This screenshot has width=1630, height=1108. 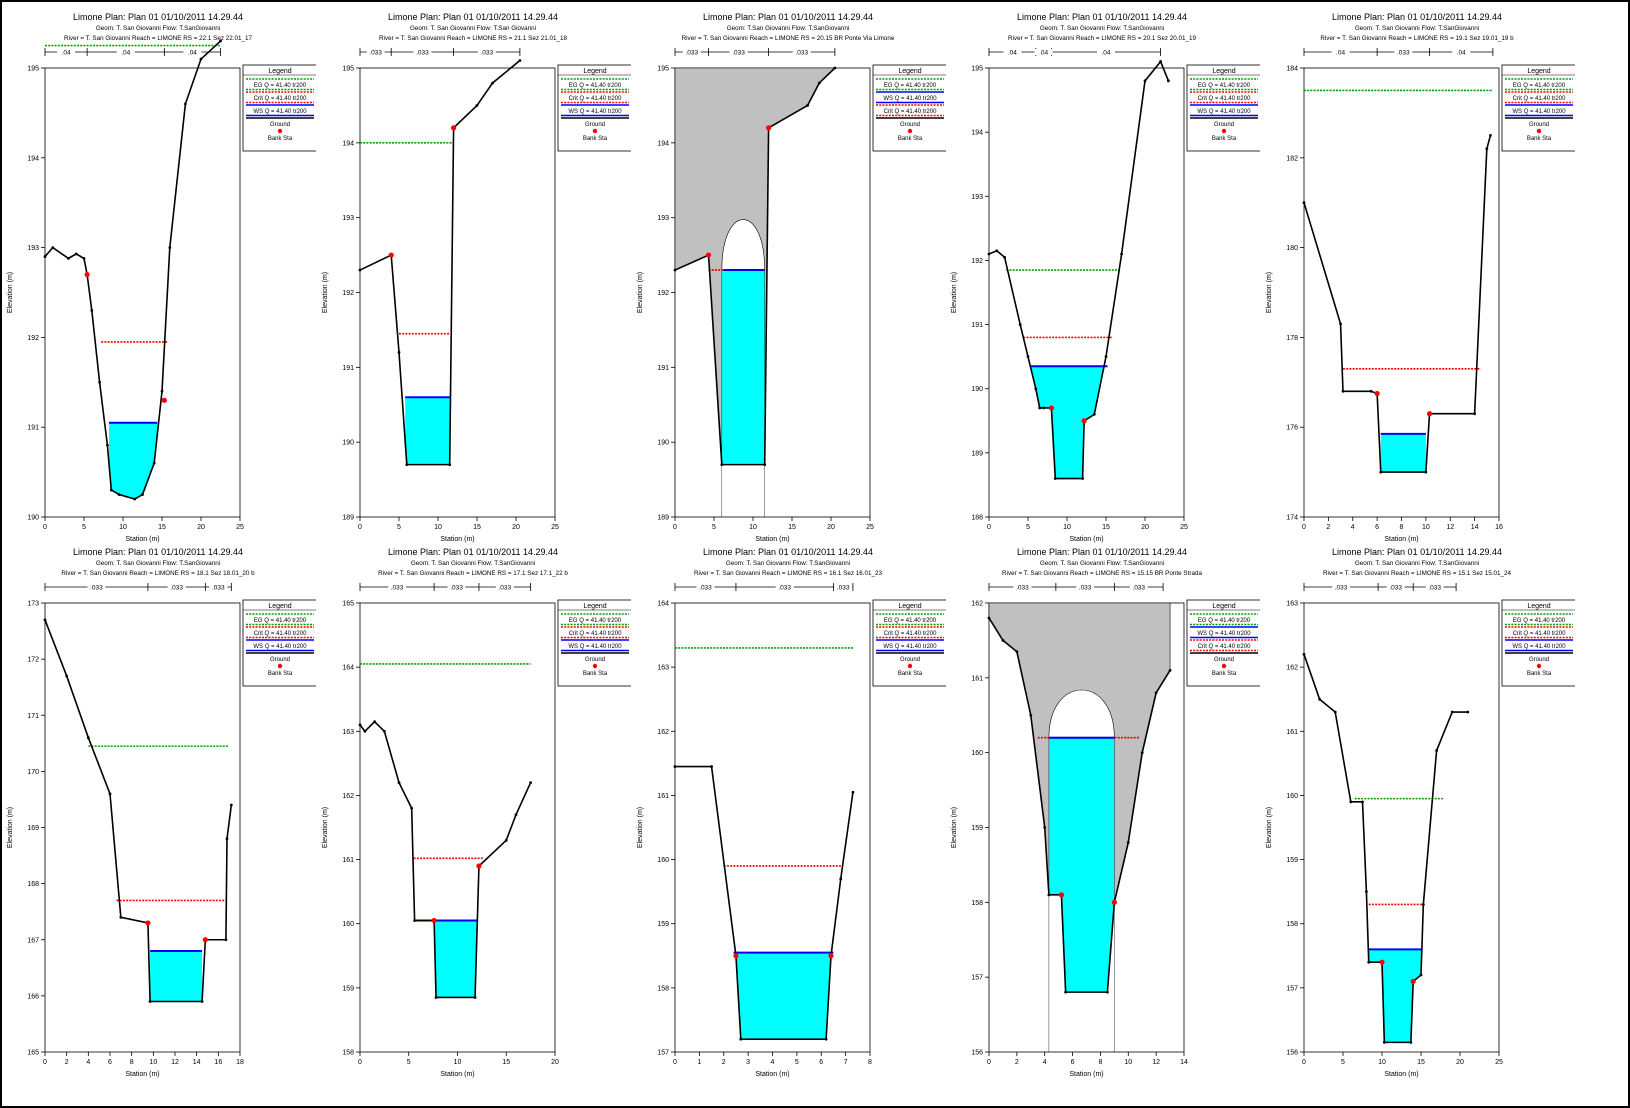 What do you see at coordinates (33, 772) in the screenshot?
I see `y-tick-label: 170` at bounding box center [33, 772].